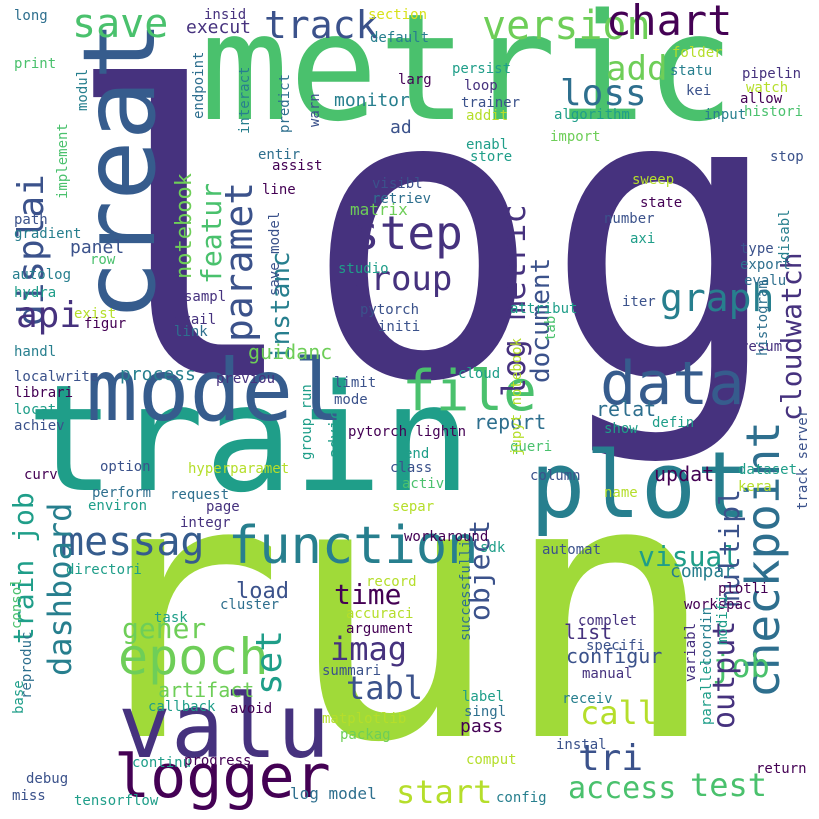 This screenshot has width=819, height=819. Describe the element at coordinates (703, 571) in the screenshot. I see `word-compar: compar` at that location.